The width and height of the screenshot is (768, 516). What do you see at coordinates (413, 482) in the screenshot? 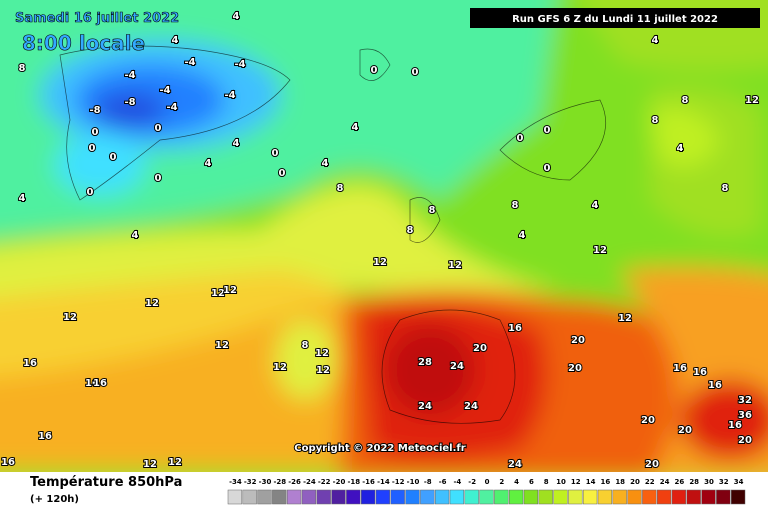
I see `scale-label: -10` at bounding box center [413, 482].